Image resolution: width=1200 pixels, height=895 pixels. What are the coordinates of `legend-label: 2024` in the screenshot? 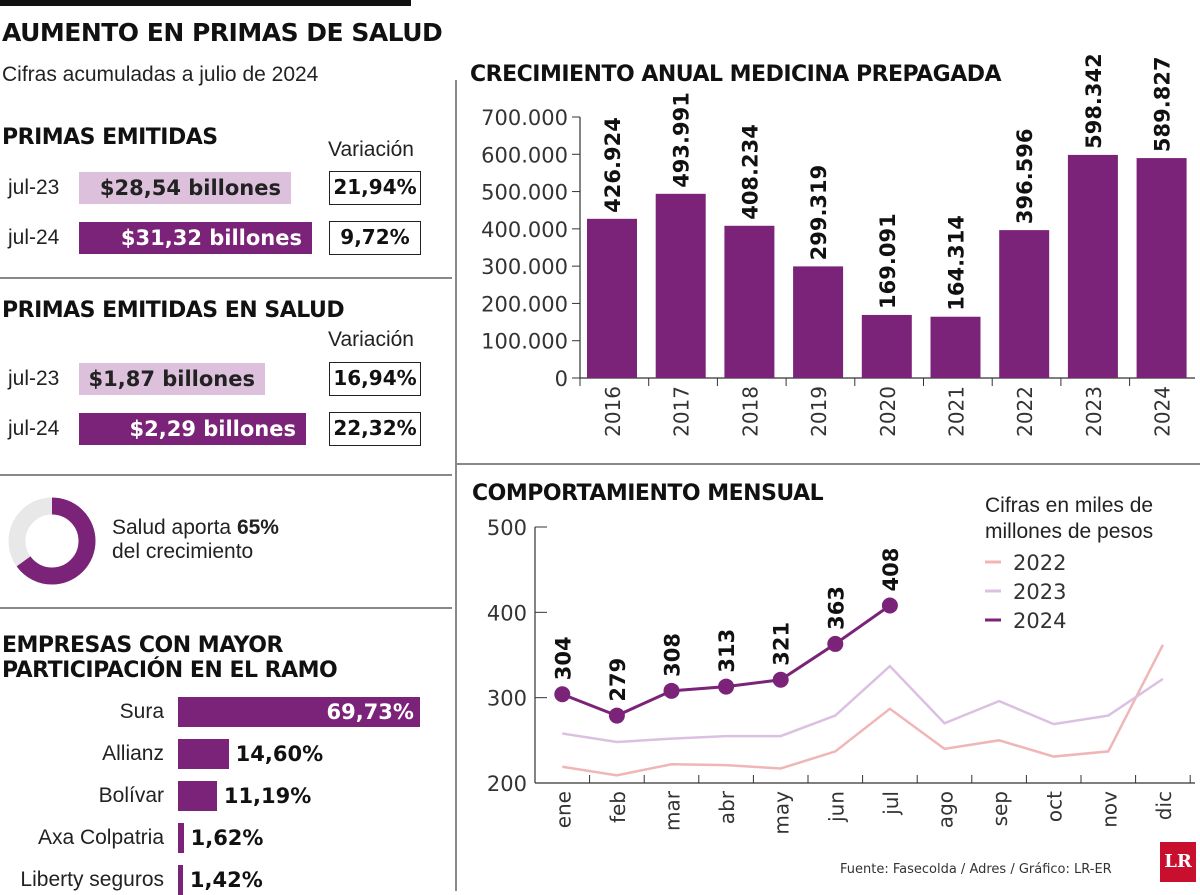 It's located at (1039, 621).